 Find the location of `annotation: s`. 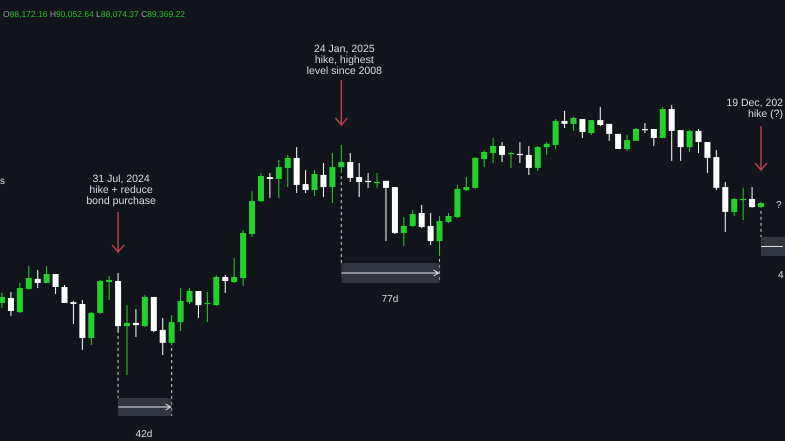

annotation: s is located at coordinates (2, 181).